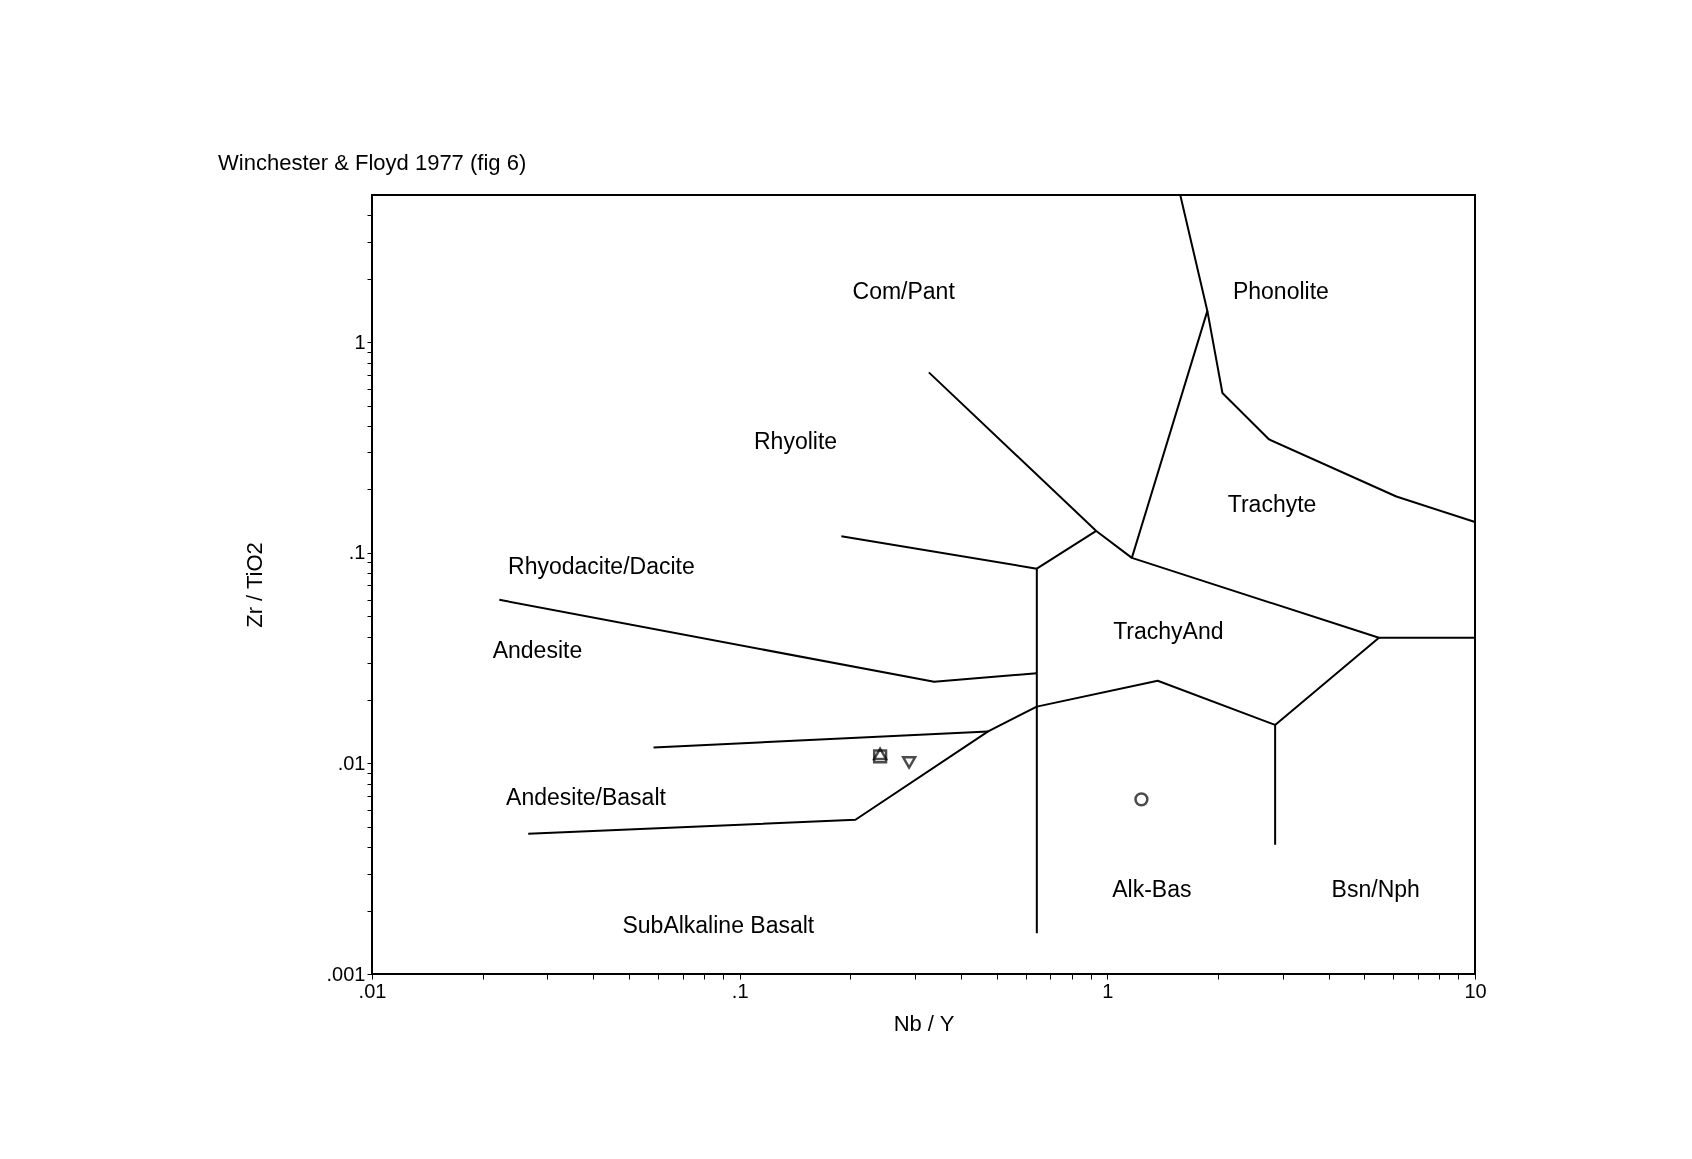  What do you see at coordinates (586, 796) in the screenshot?
I see `annotation: Andesite/Basalt` at bounding box center [586, 796].